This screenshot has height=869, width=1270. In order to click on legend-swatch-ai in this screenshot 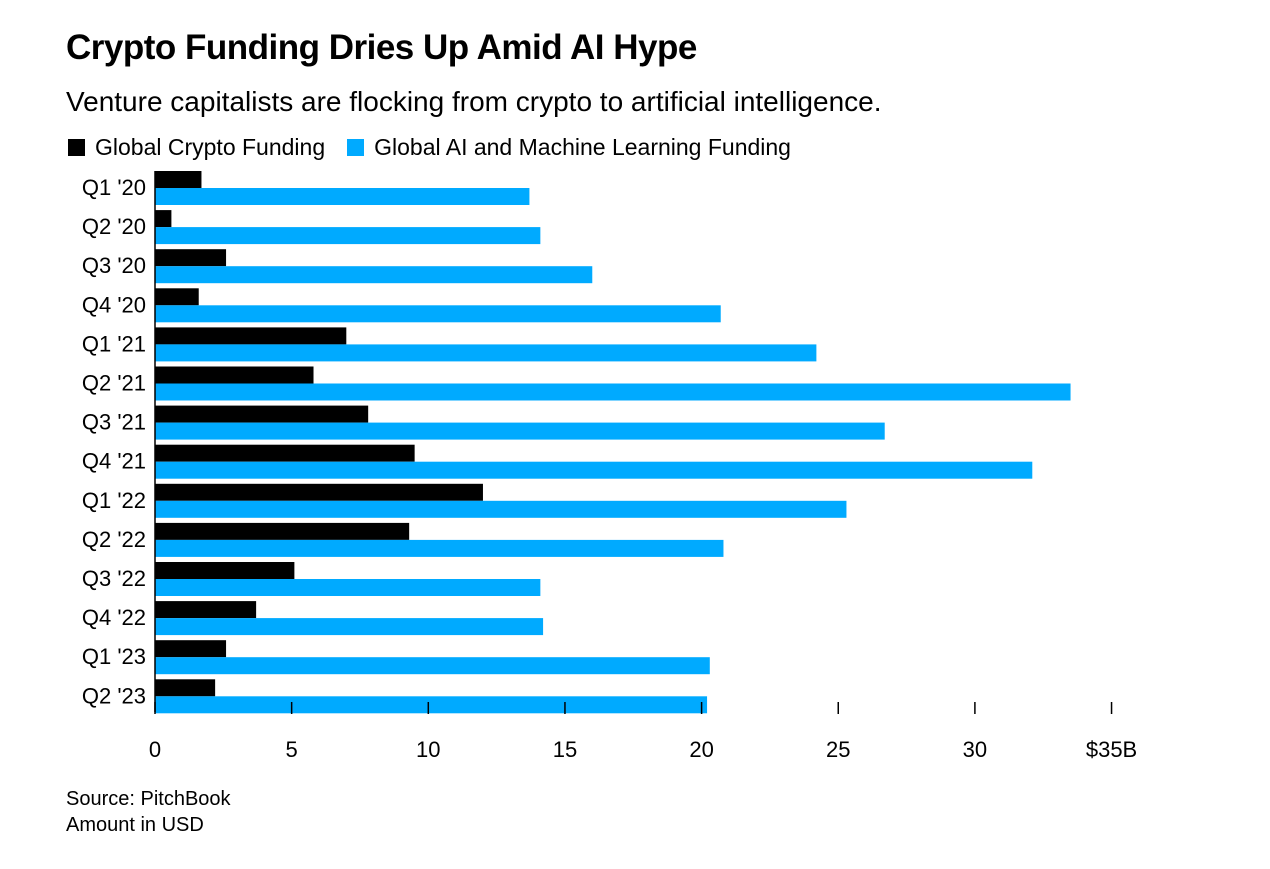, I will do `click(356, 147)`.